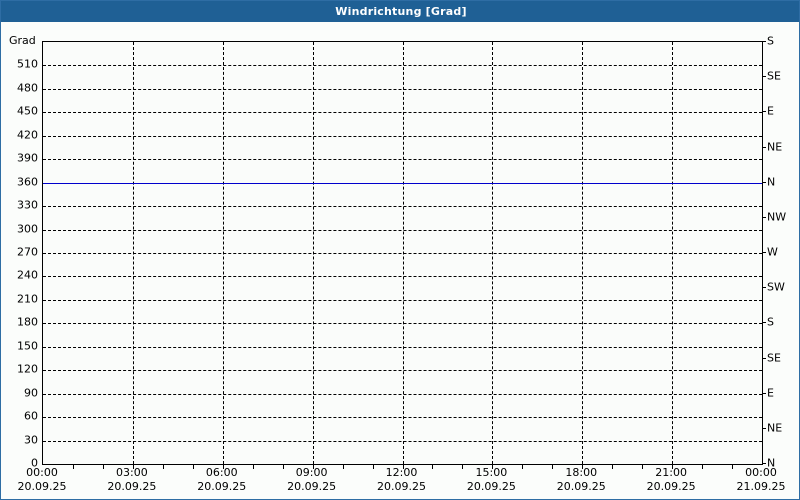  What do you see at coordinates (777, 217) in the screenshot?
I see `y2-axis-tick-label: NW` at bounding box center [777, 217].